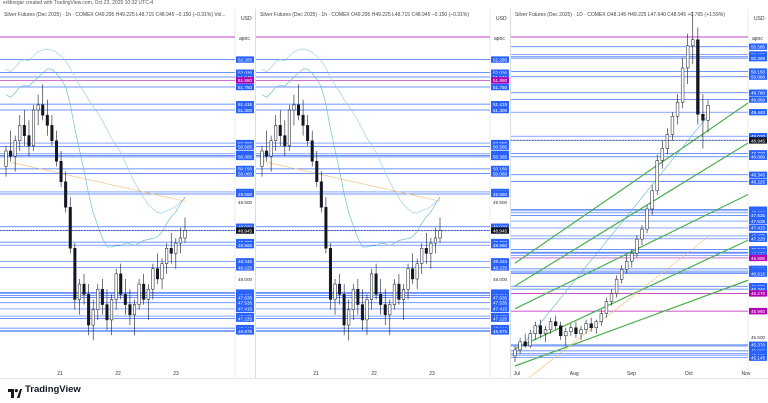 The height and width of the screenshot is (403, 768). Describe the element at coordinates (758, 112) in the screenshot. I see `price-label: 49.440` at that location.